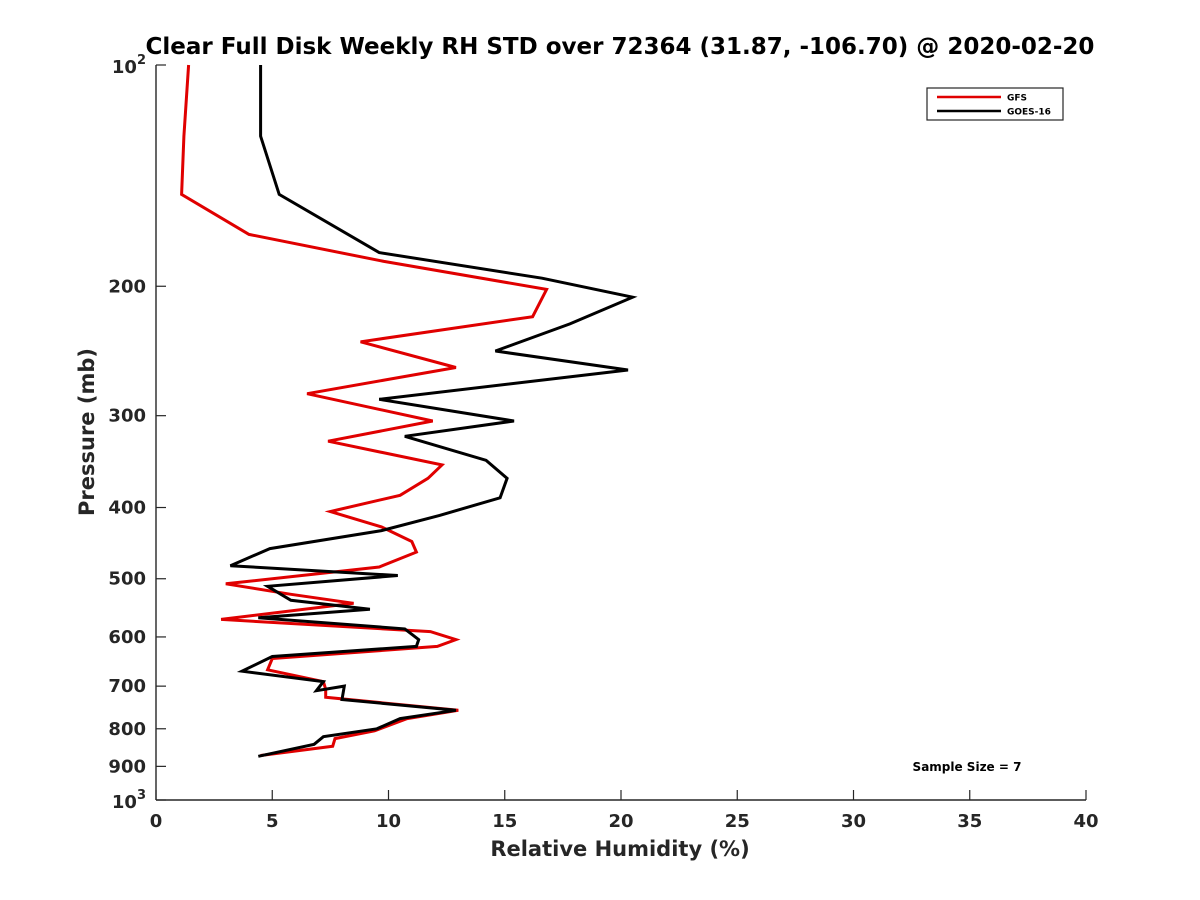 Image resolution: width=1200 pixels, height=900 pixels. I want to click on x-axis-label: Relative Humidity (%), so click(619, 849).